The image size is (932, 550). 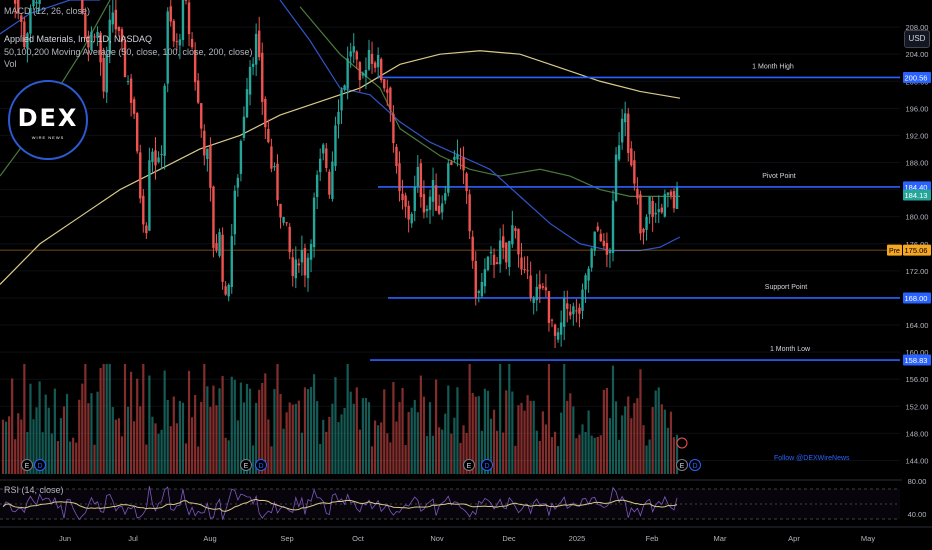 What do you see at coordinates (917, 39) in the screenshot?
I see `currency-button: USD` at bounding box center [917, 39].